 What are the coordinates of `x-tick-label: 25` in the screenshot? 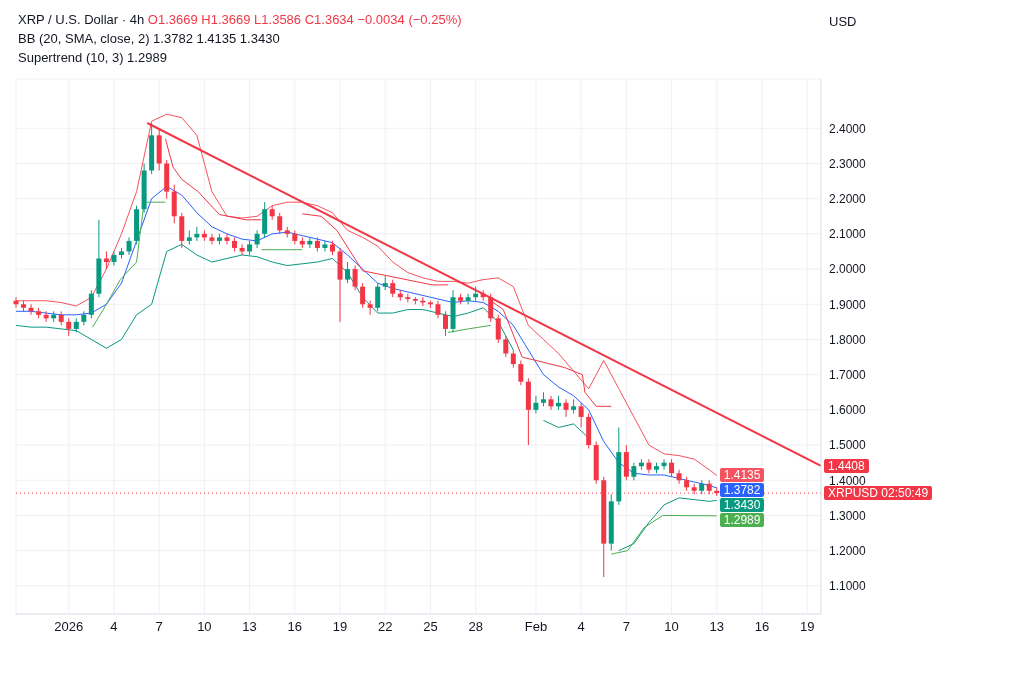 It's located at (430, 627).